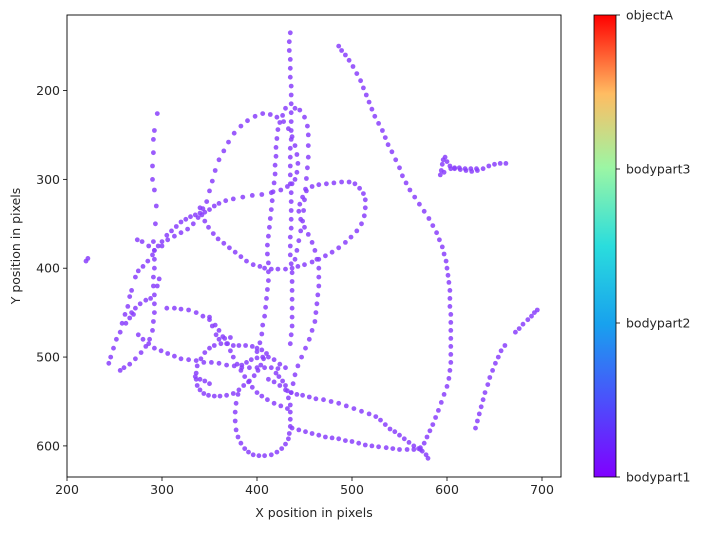 This screenshot has height=534, width=707. What do you see at coordinates (162, 489) in the screenshot?
I see `x-tick-label: 300` at bounding box center [162, 489].